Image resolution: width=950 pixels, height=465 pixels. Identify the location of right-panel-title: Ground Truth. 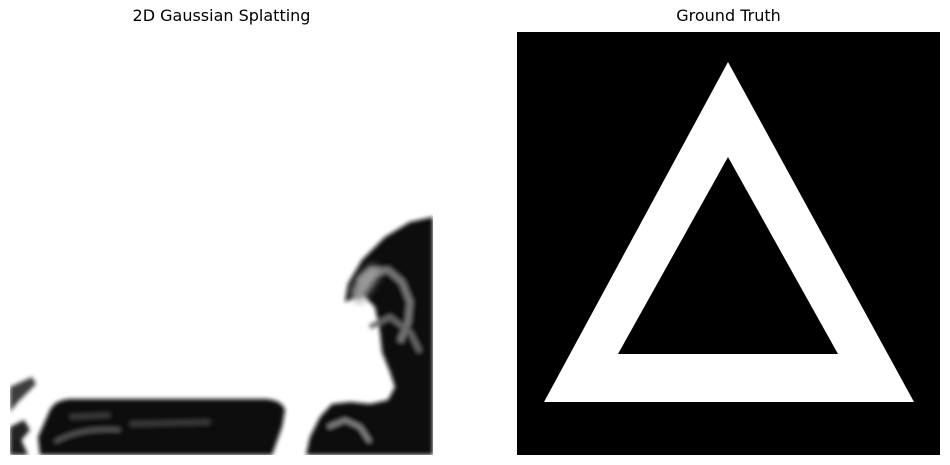
(728, 15).